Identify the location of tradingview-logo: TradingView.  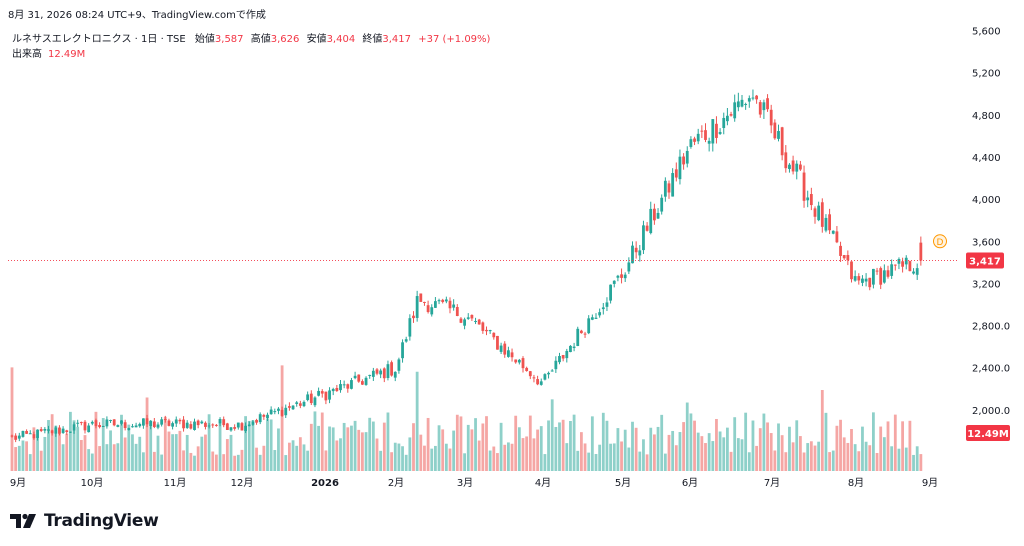
(84, 521).